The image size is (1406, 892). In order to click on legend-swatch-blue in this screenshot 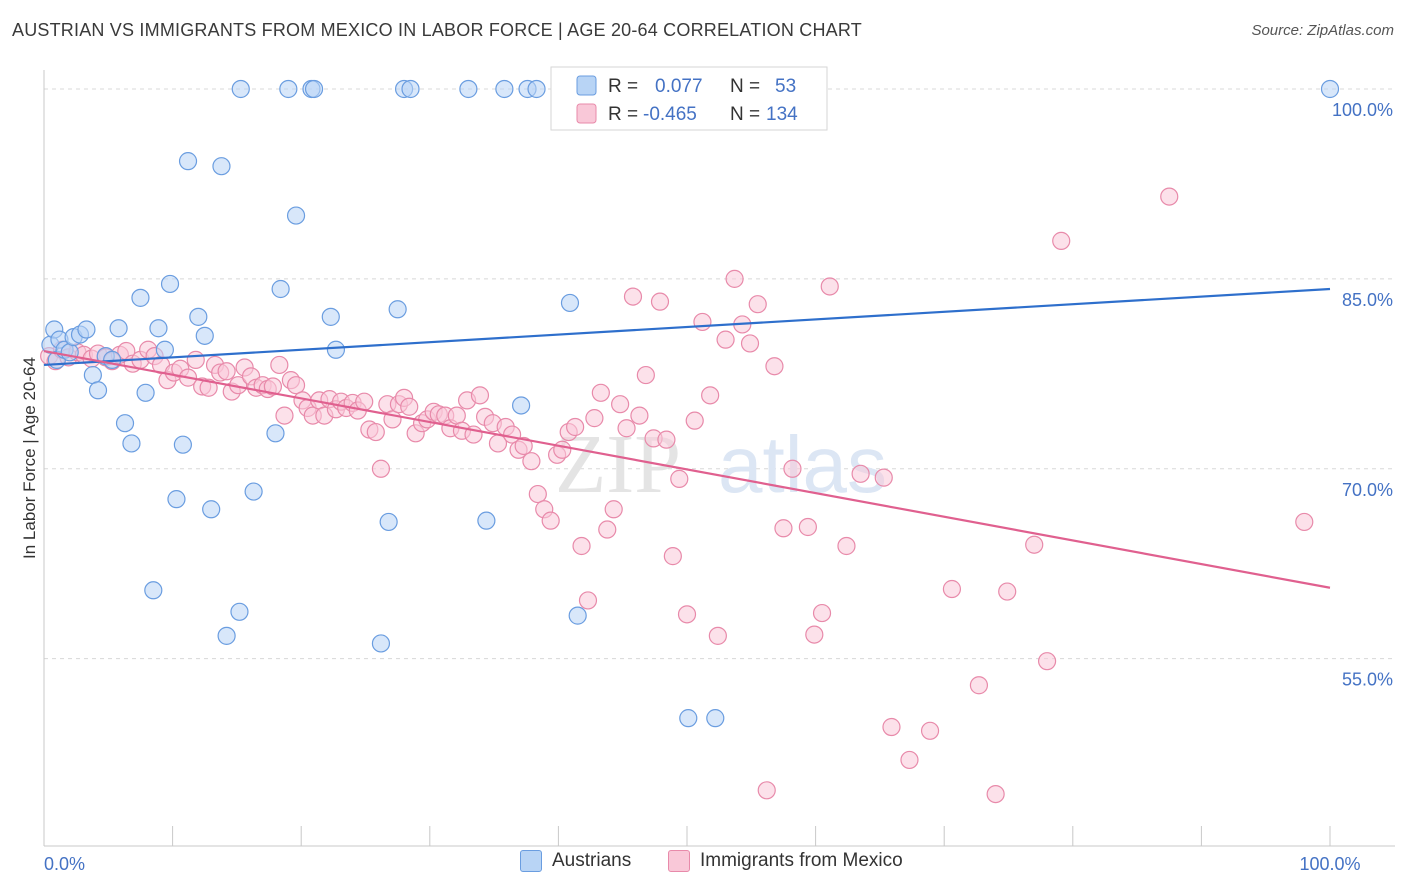, I will do `click(586, 85)`.